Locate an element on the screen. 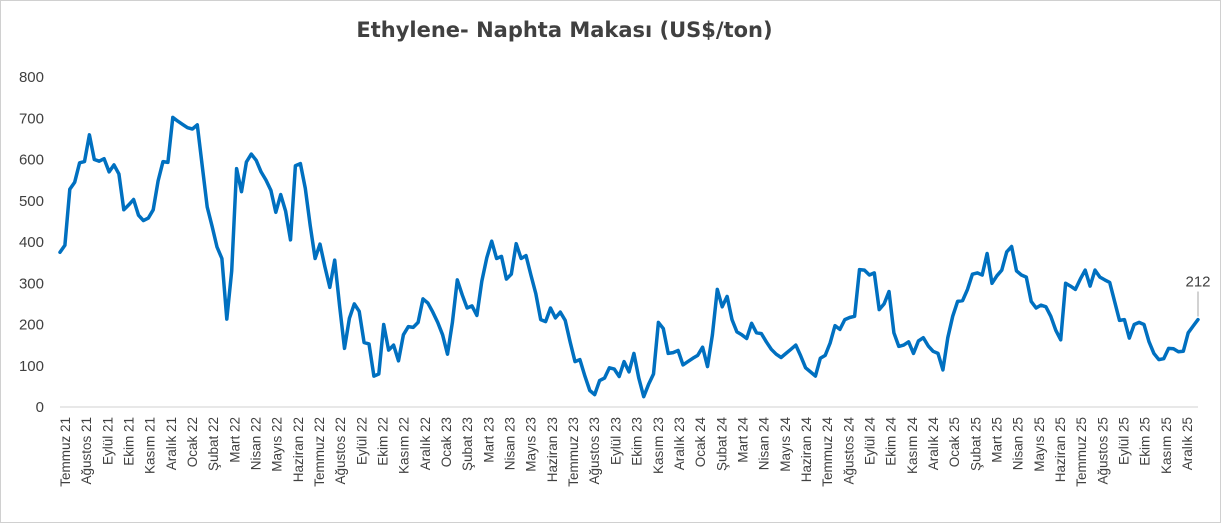 This screenshot has height=523, width=1221. x-tick-label: Mayıs 25 is located at coordinates (1039, 444).